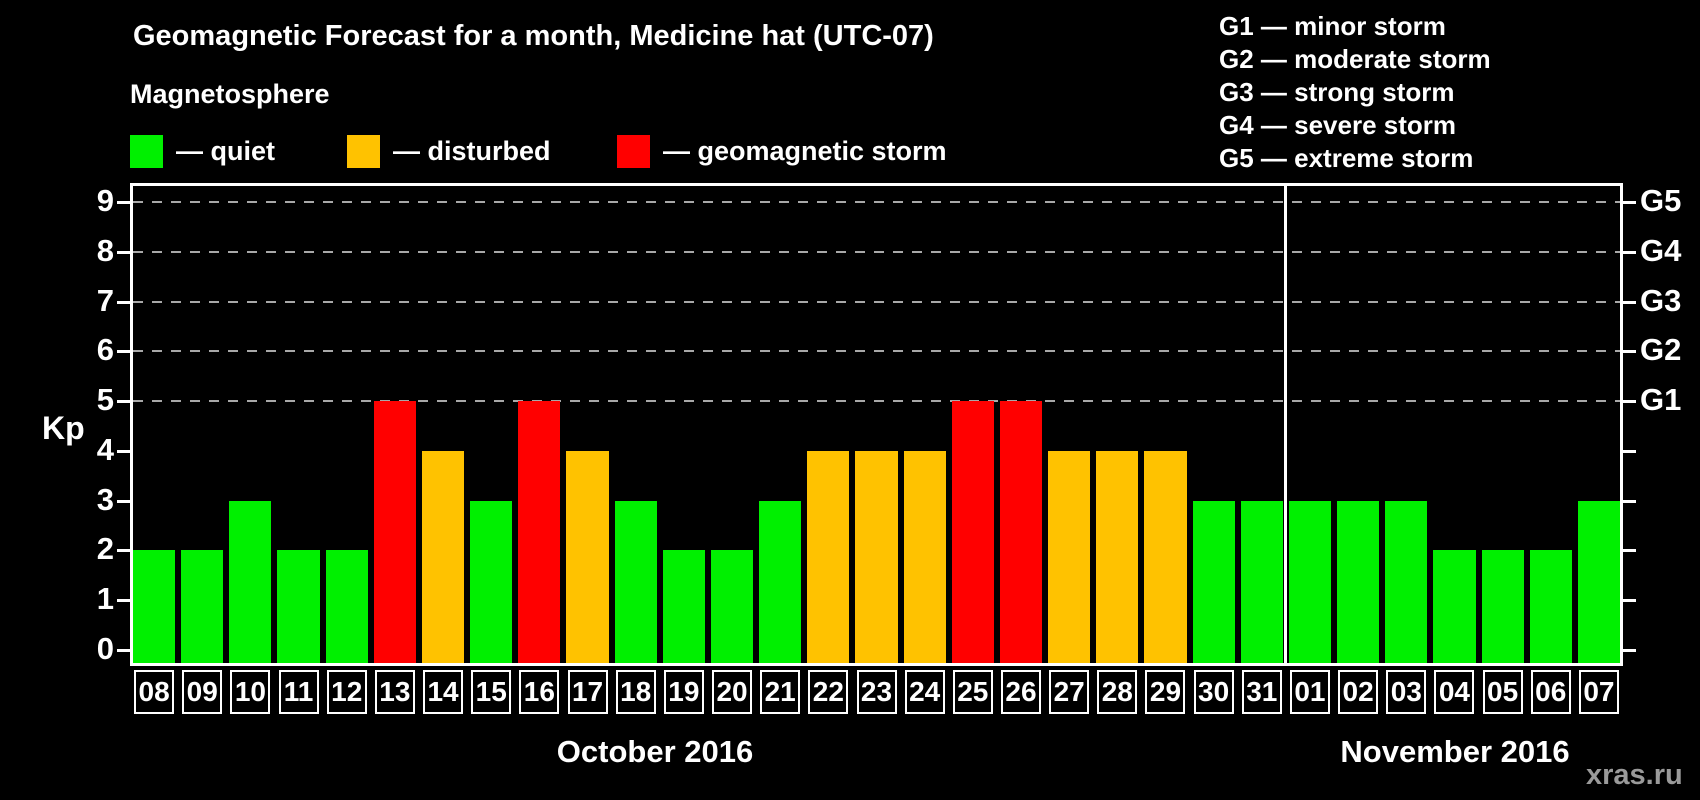 Image resolution: width=1700 pixels, height=800 pixels. What do you see at coordinates (105, 449) in the screenshot?
I see `y-tick-label-4: 4` at bounding box center [105, 449].